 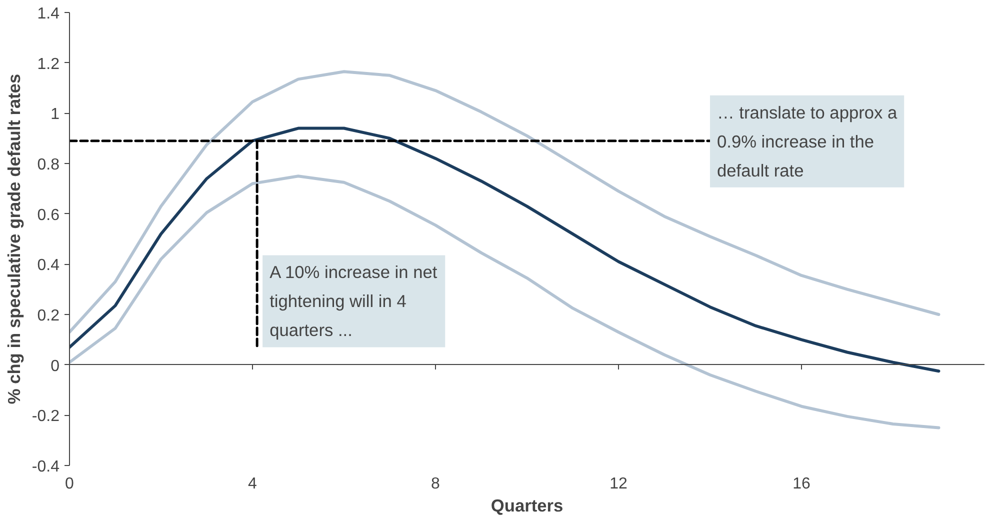 What do you see at coordinates (253, 484) in the screenshot?
I see `x-tick-label: 4` at bounding box center [253, 484].